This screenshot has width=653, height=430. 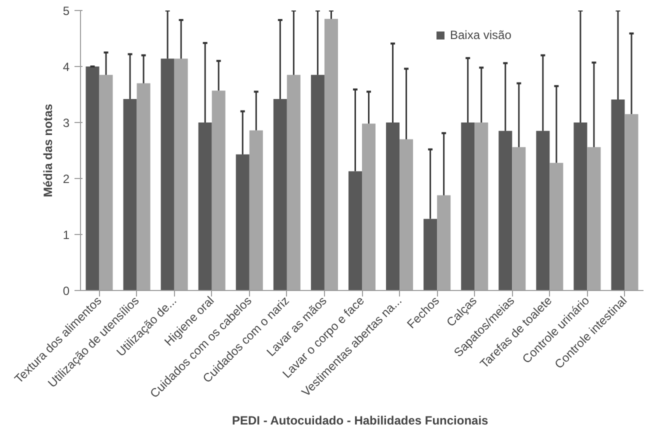 What do you see at coordinates (481, 35) in the screenshot?
I see `legend-label: Baixa visão` at bounding box center [481, 35].